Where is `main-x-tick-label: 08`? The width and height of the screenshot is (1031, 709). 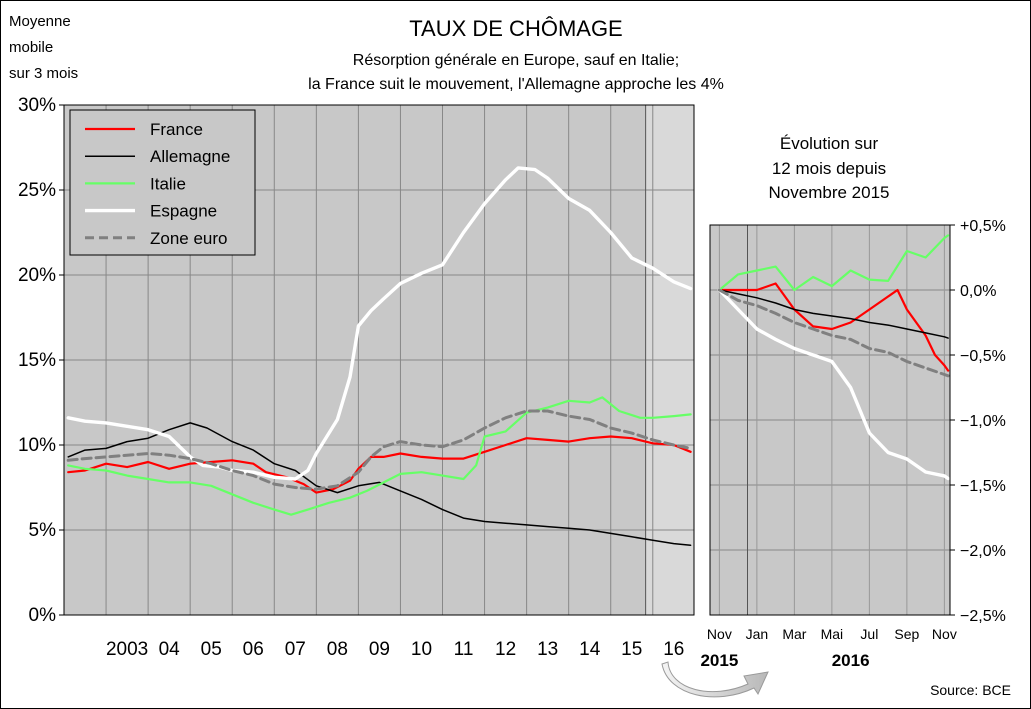 main-x-tick-label: 08 is located at coordinates (337, 649).